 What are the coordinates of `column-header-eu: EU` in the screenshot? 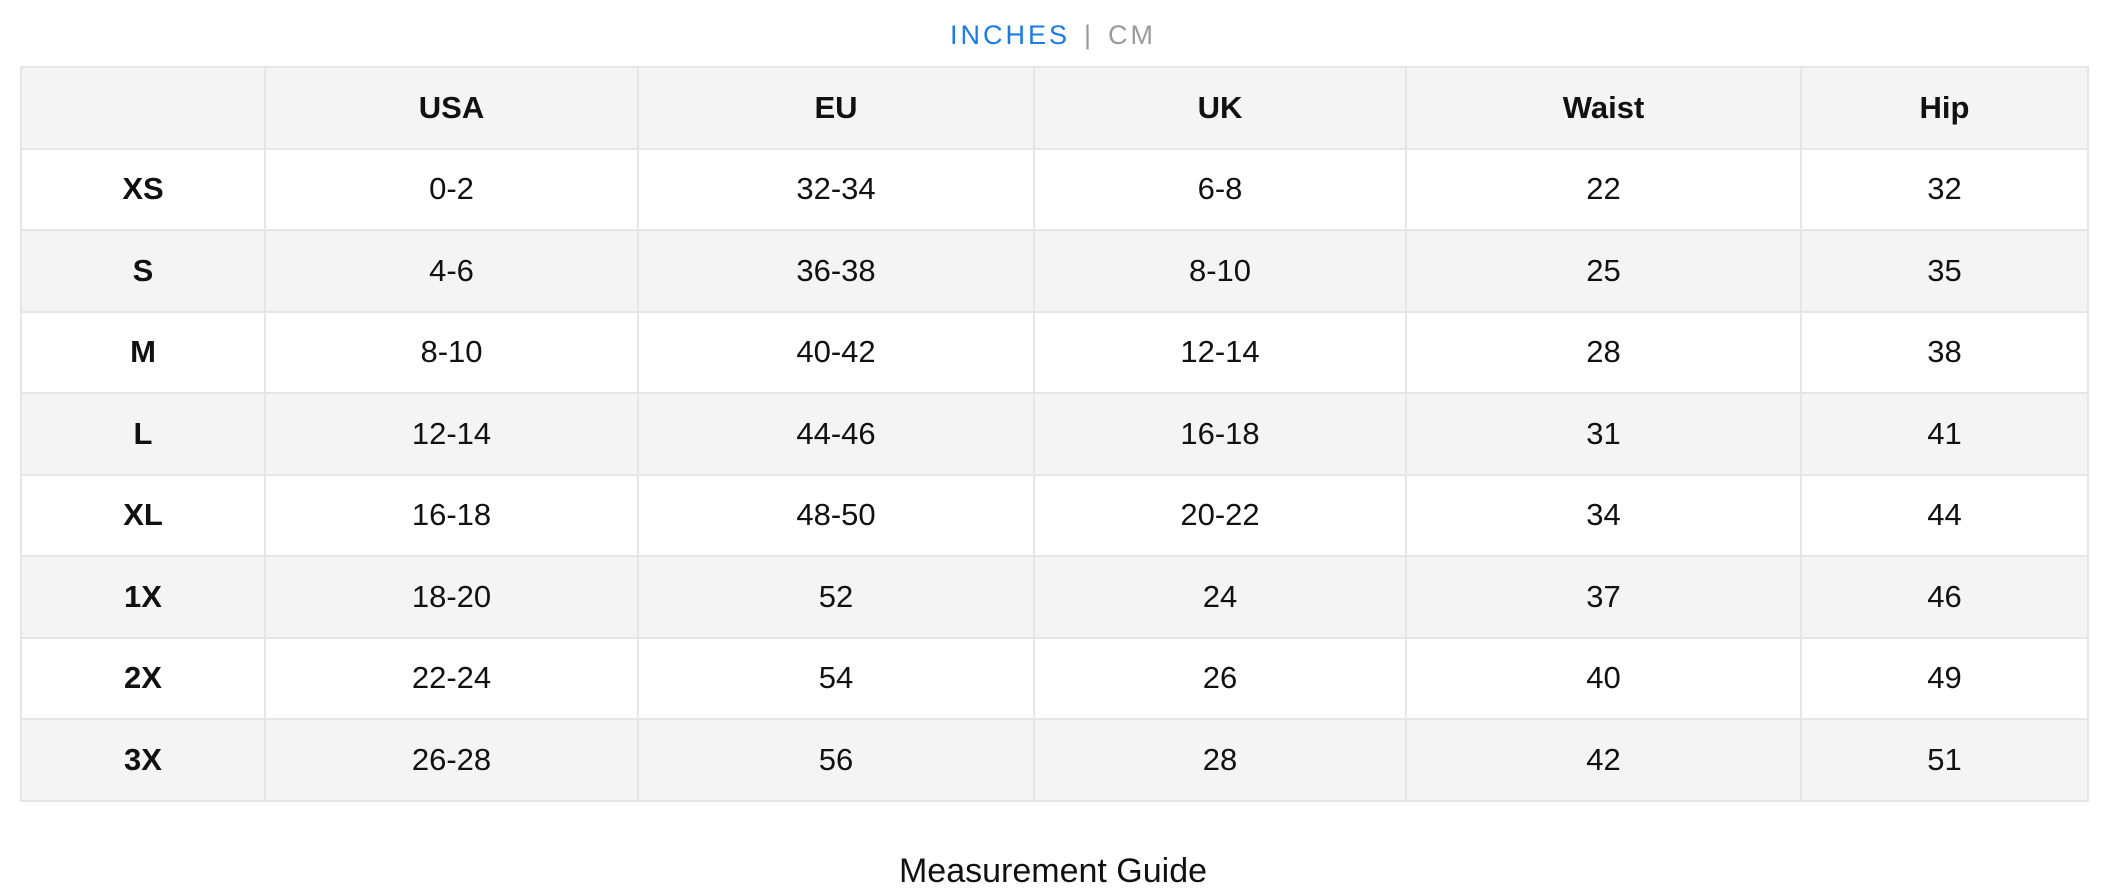 It's located at (836, 108).